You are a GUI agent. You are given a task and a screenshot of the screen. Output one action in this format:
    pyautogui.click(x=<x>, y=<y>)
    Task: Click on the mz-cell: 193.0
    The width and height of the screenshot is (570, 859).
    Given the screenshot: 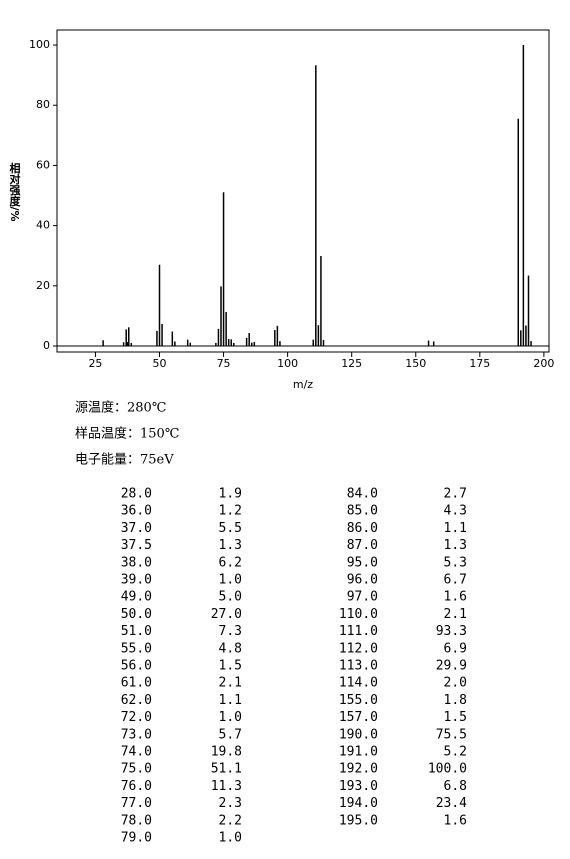 What is the action you would take?
    pyautogui.click(x=358, y=786)
    